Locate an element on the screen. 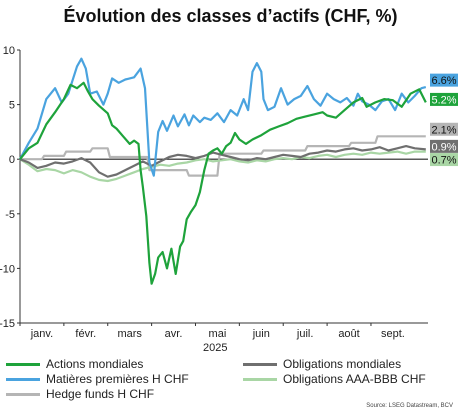  x-tick-label: janv. is located at coordinates (41, 334).